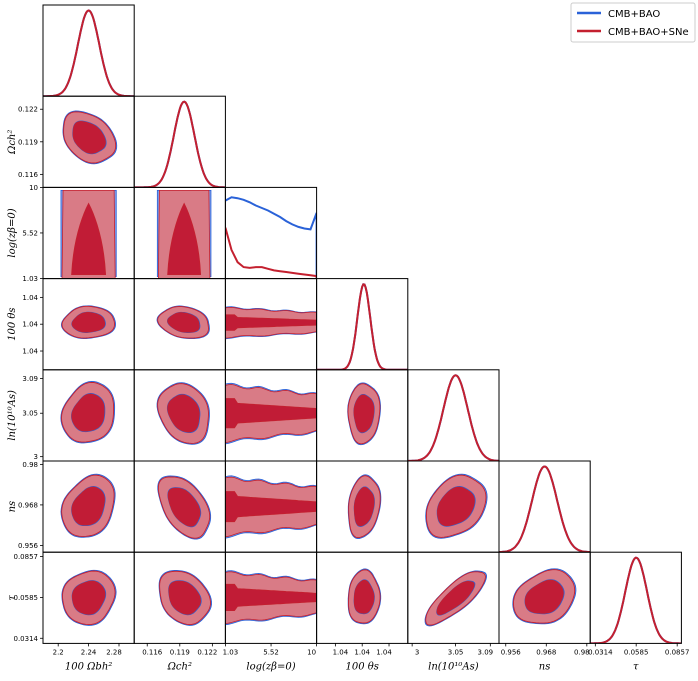 The width and height of the screenshot is (698, 681). What do you see at coordinates (486, 652) in the screenshot?
I see `x-tick-label-ln_As: 3.09` at bounding box center [486, 652].